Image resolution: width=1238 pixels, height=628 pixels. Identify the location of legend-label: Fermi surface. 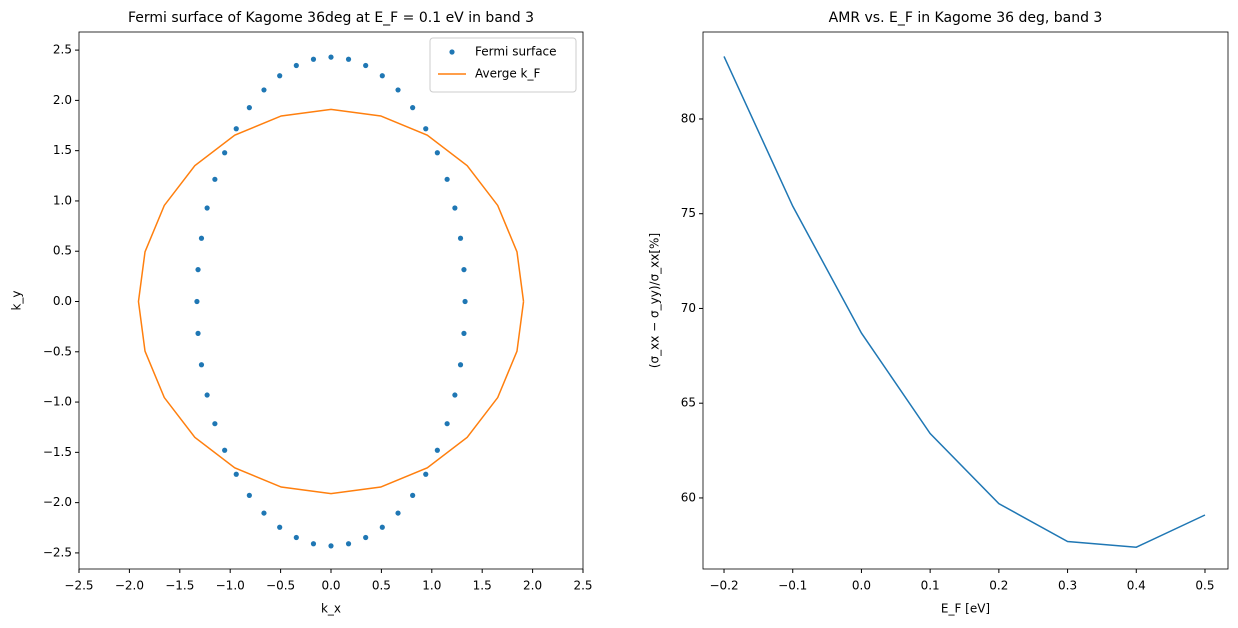
(516, 52).